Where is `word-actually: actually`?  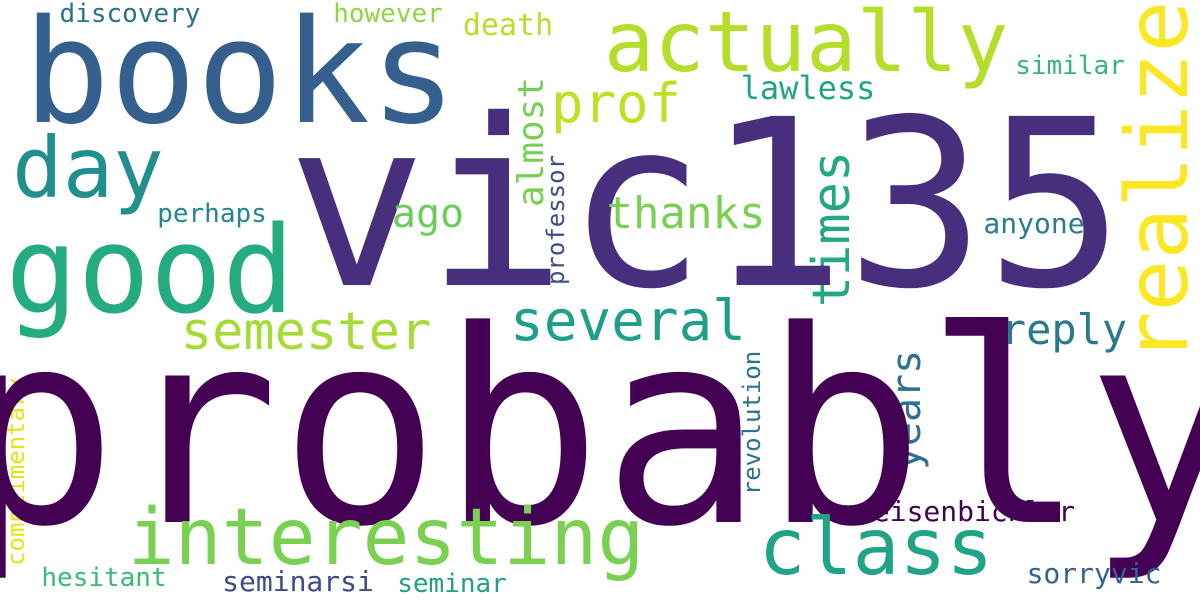 word-actually: actually is located at coordinates (806, 45).